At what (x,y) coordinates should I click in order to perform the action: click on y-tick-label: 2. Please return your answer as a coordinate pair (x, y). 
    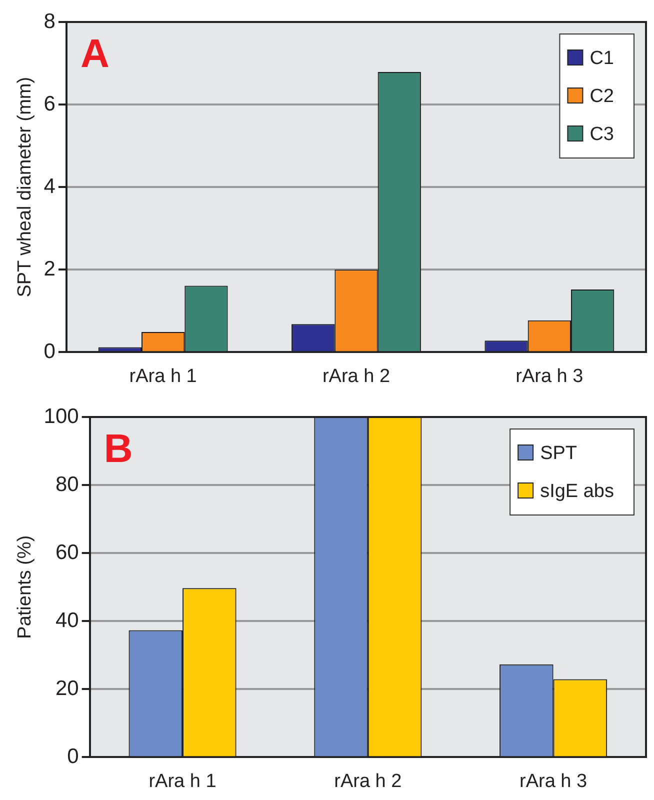
    Looking at the image, I should click on (50, 268).